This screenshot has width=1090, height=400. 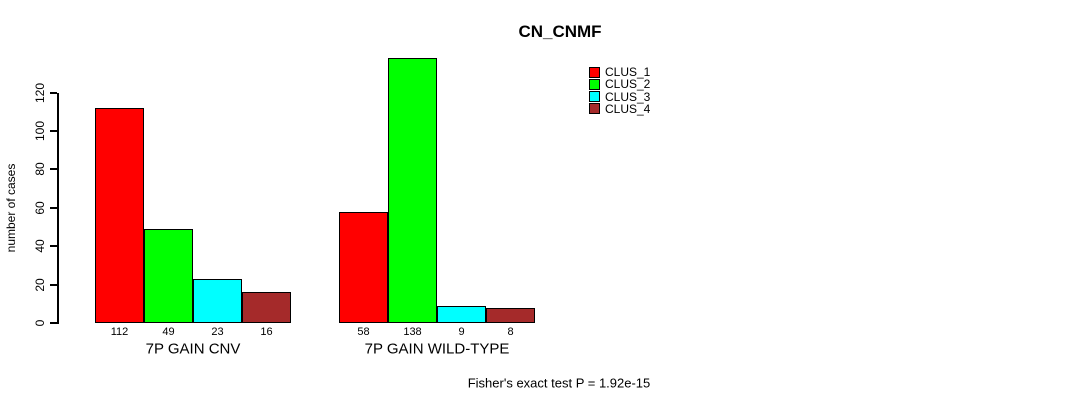 I want to click on bar-count-label: 9, so click(x=461, y=332).